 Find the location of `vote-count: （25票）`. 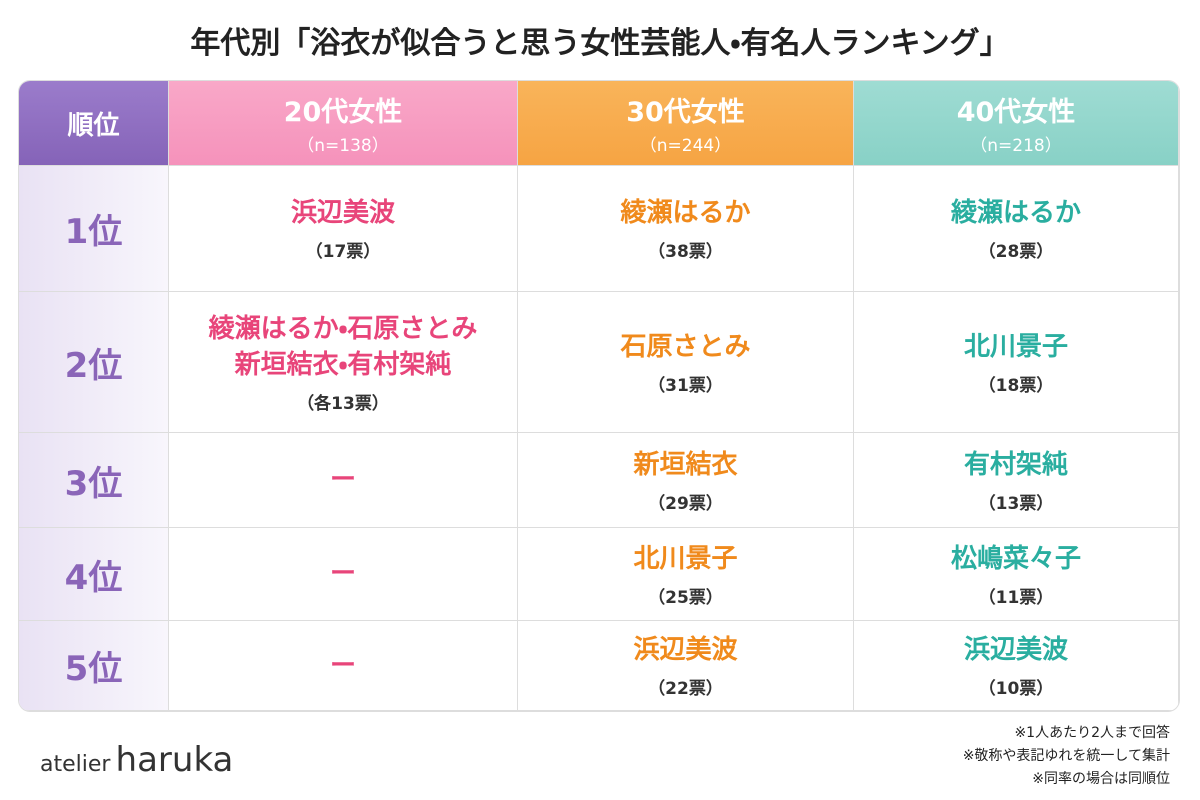

vote-count: （25票） is located at coordinates (685, 597).